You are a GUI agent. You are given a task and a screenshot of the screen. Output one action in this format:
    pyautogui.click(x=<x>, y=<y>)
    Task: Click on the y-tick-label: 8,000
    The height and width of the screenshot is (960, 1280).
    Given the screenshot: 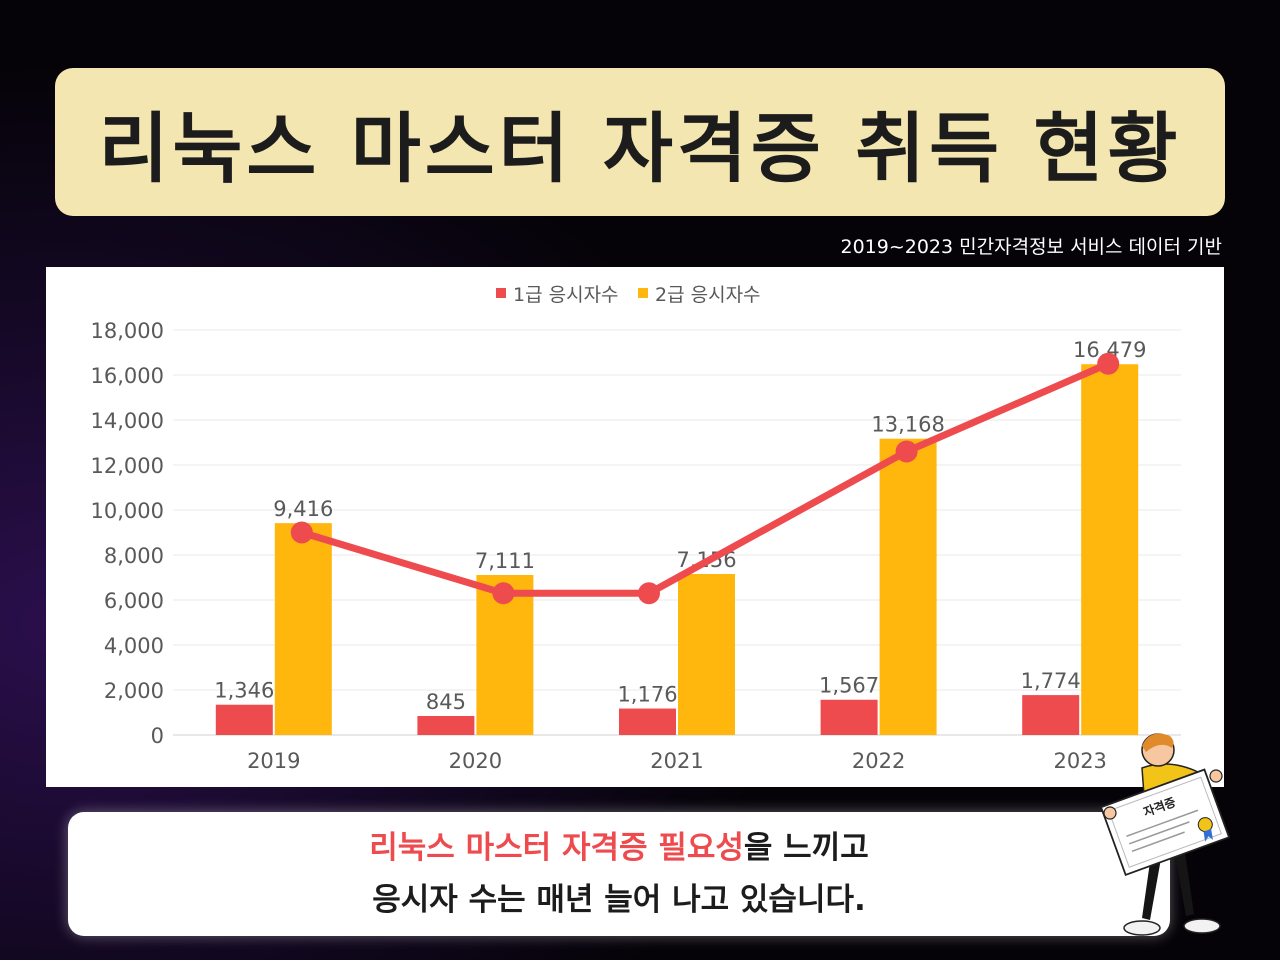 What is the action you would take?
    pyautogui.click(x=134, y=556)
    